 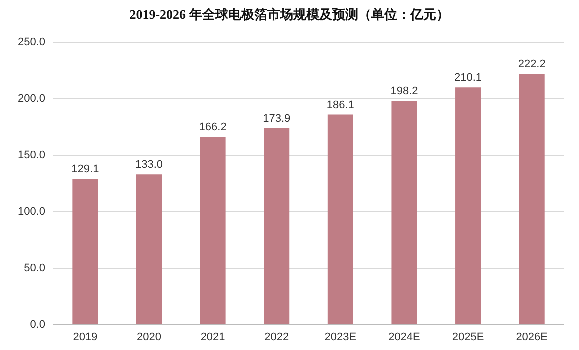 I want to click on y-tick-label: 0.0, so click(x=38, y=324).